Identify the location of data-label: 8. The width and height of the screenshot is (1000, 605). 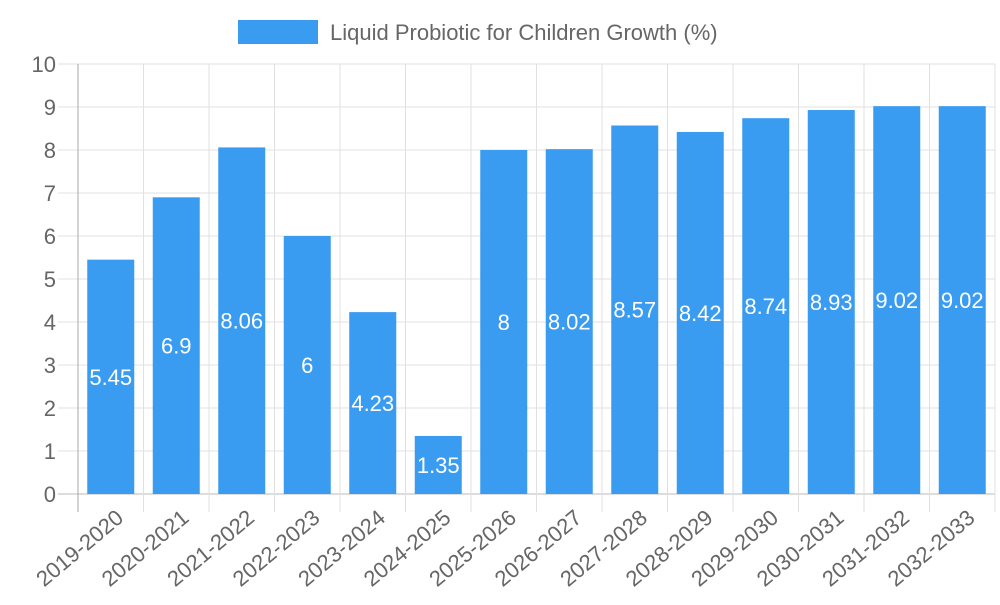
(504, 322).